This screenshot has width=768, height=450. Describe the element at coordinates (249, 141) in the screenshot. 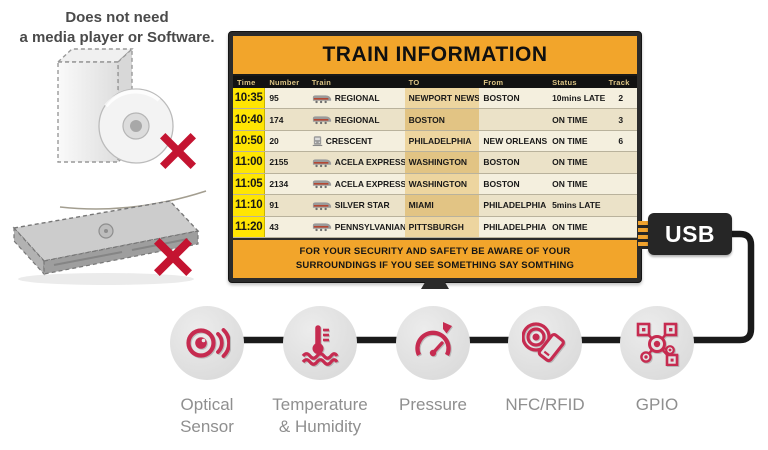

I see `cell-time: 10:50` at that location.